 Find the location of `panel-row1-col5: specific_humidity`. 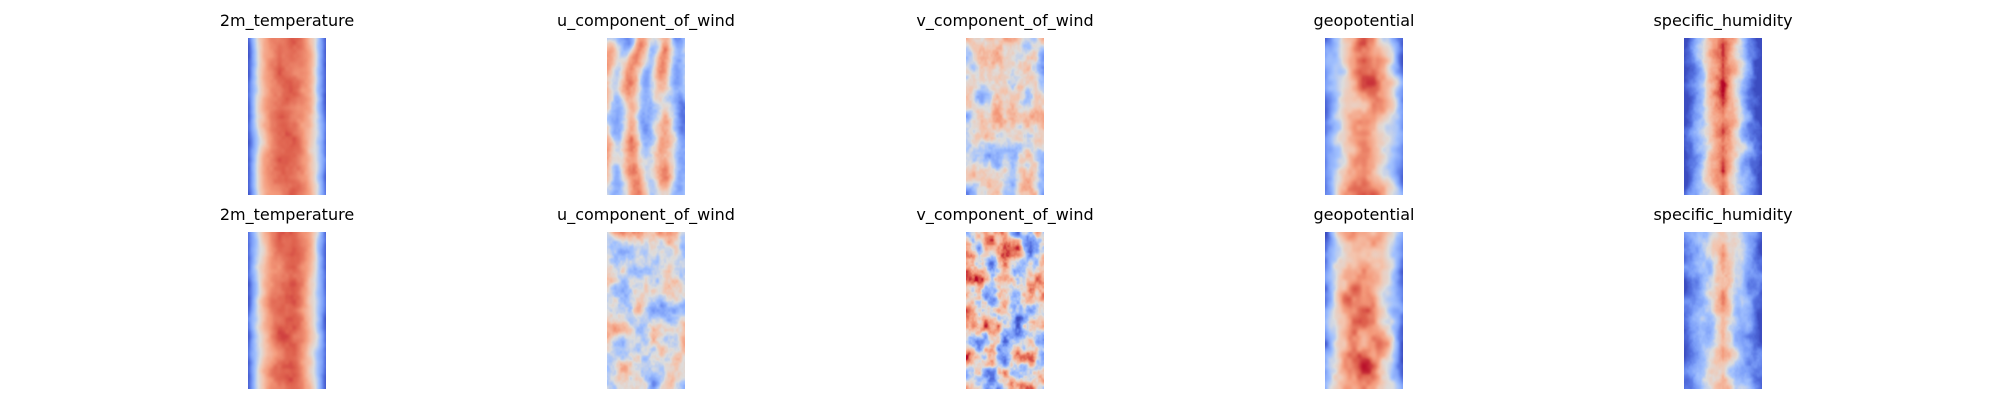

panel-row1-col5: specific_humidity is located at coordinates (1723, 103).